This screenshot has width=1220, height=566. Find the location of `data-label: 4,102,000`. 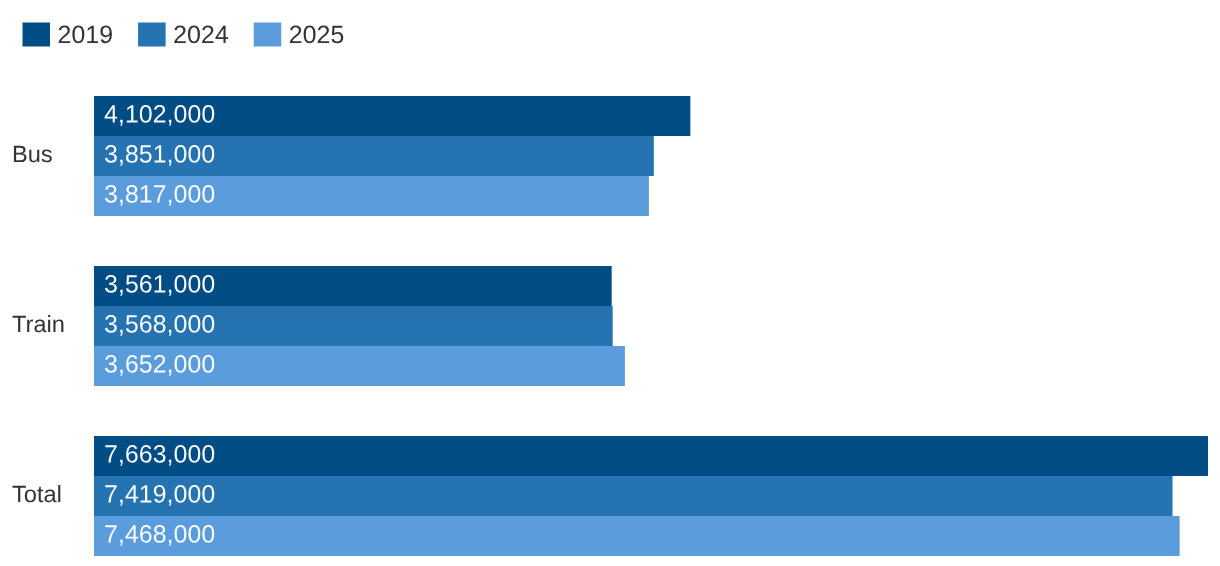

data-label: 4,102,000 is located at coordinates (159, 115).